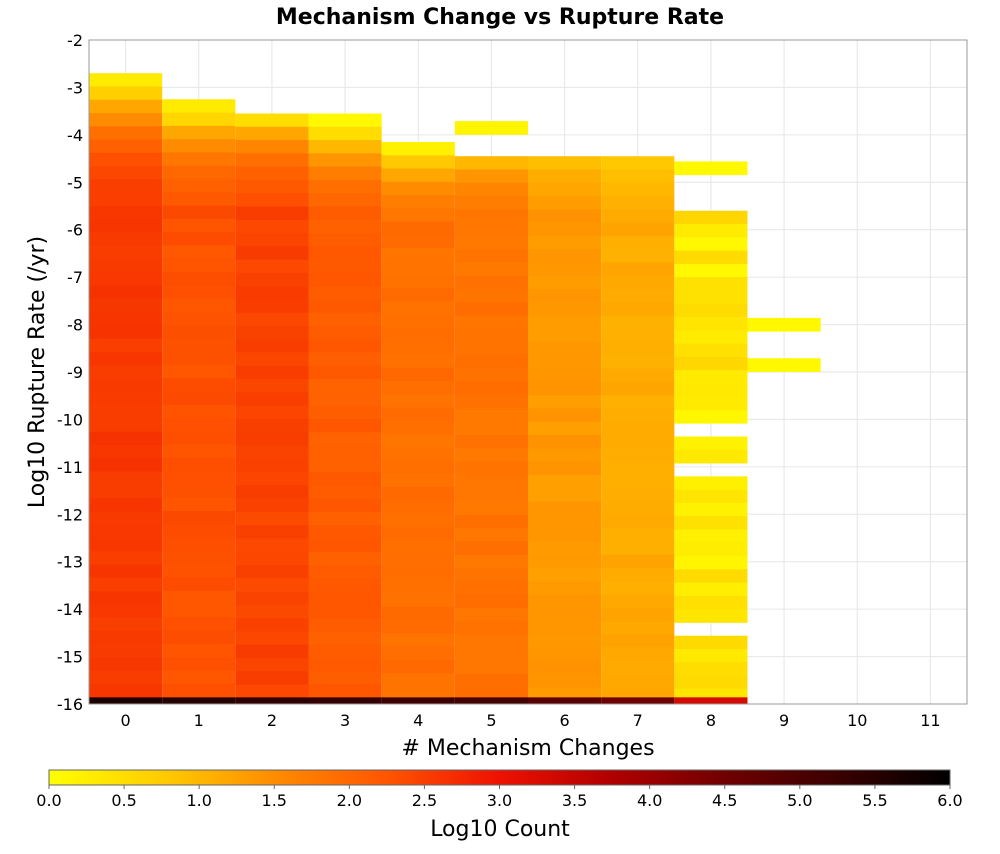 The width and height of the screenshot is (1000, 854). What do you see at coordinates (48, 800) in the screenshot?
I see `colorbar-tick-label: 0.0` at bounding box center [48, 800].